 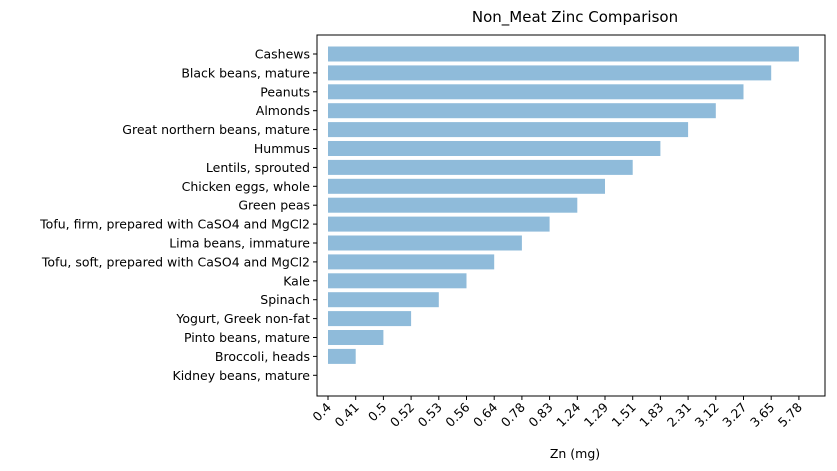 What do you see at coordinates (285, 299) in the screenshot?
I see `y-tick-label: Spinach` at bounding box center [285, 299].